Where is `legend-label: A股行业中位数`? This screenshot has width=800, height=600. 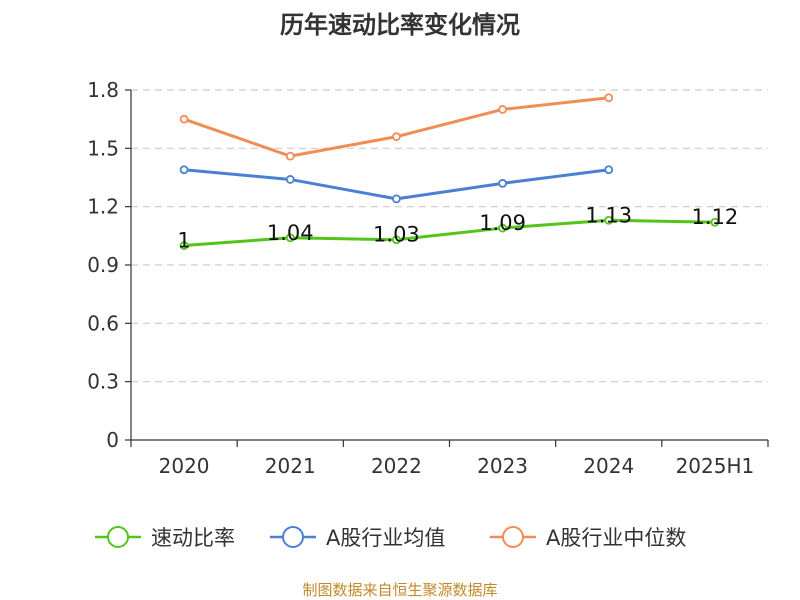 legend-label: A股行业中位数 is located at coordinates (616, 538).